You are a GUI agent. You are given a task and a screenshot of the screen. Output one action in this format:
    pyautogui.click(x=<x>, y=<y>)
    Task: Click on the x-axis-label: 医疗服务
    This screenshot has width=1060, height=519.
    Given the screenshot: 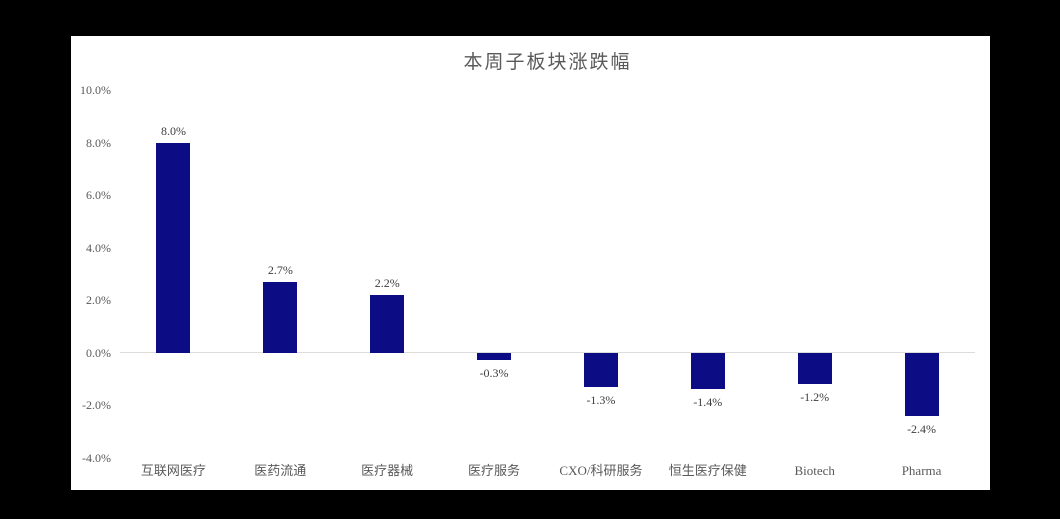 What is the action you would take?
    pyautogui.click(x=494, y=470)
    